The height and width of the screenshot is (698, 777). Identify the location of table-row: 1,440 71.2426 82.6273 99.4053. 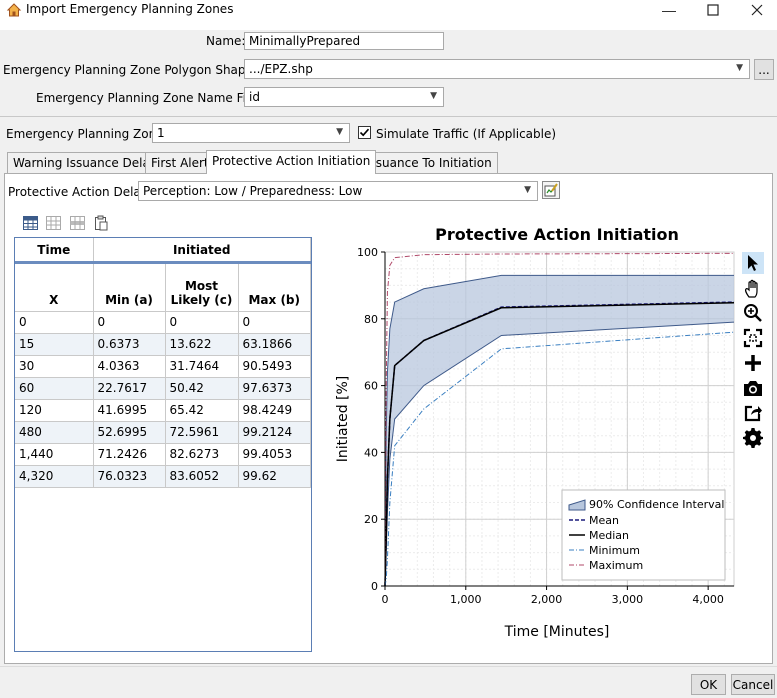
(163, 454).